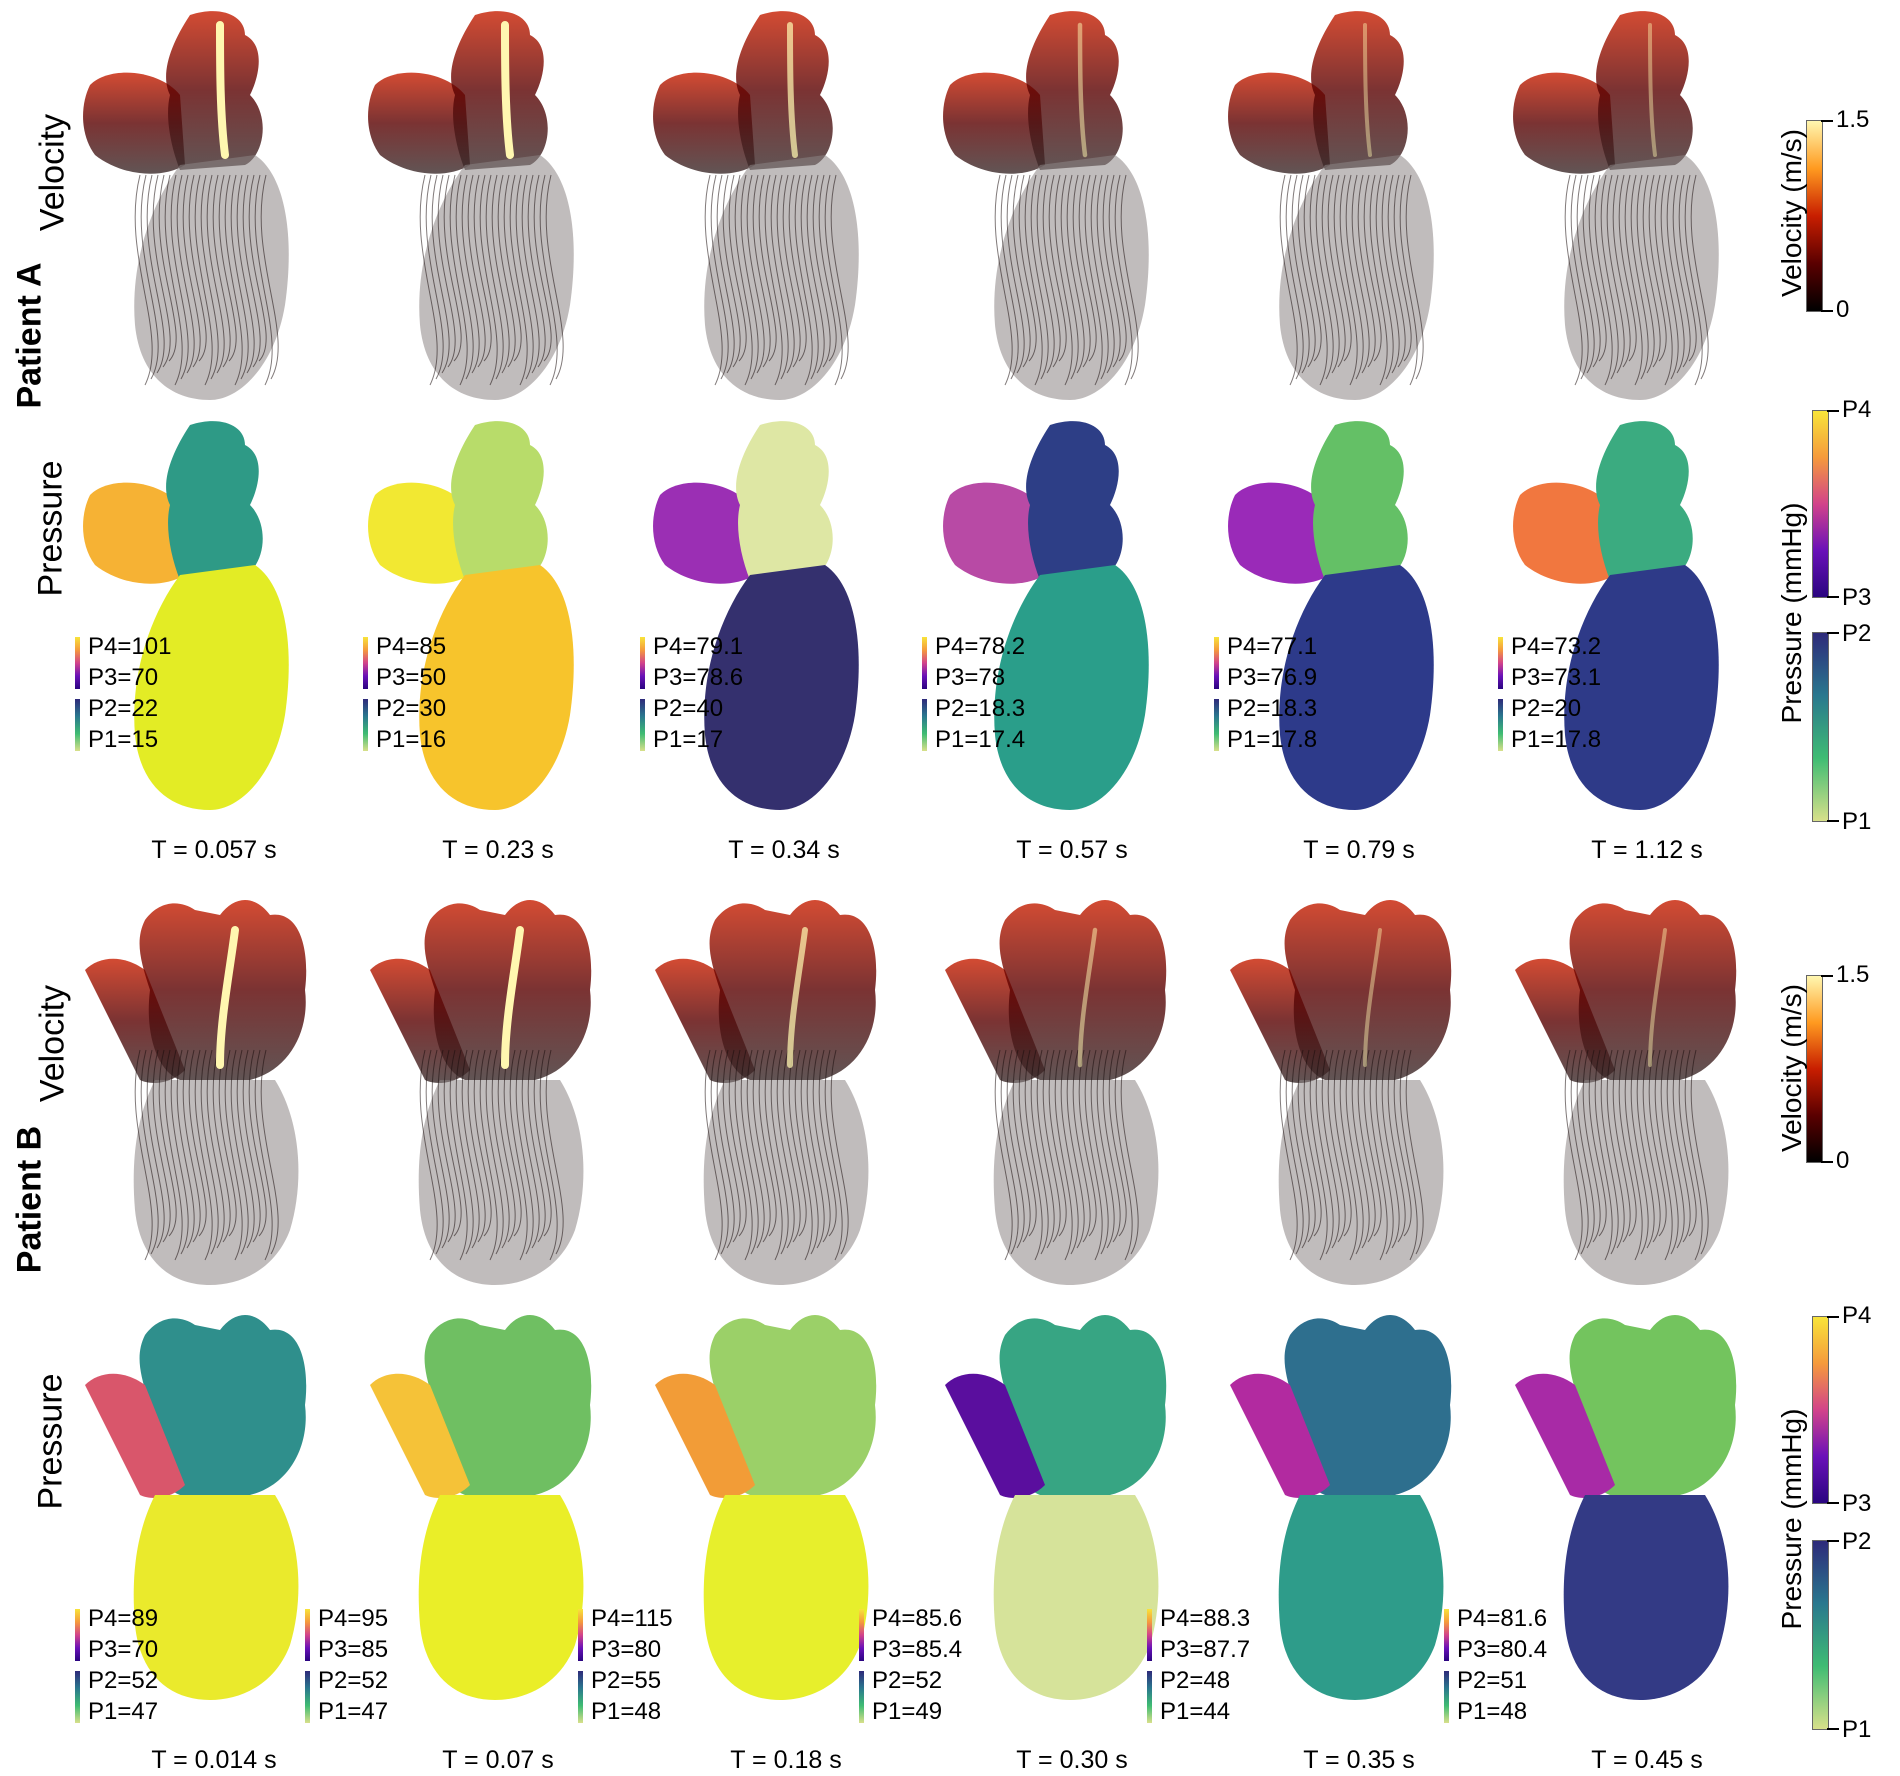 Image resolution: width=1900 pixels, height=1776 pixels. I want to click on velocity-min-label: 0, so click(1843, 1160).